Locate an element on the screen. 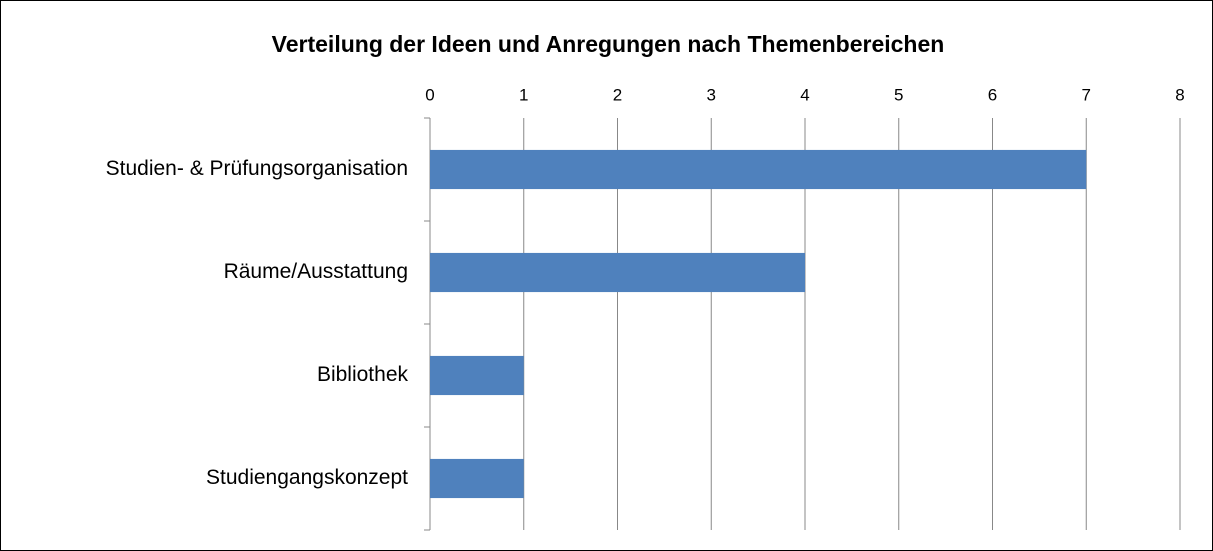 The width and height of the screenshot is (1213, 551). x-tick-label: 5 is located at coordinates (898, 94).